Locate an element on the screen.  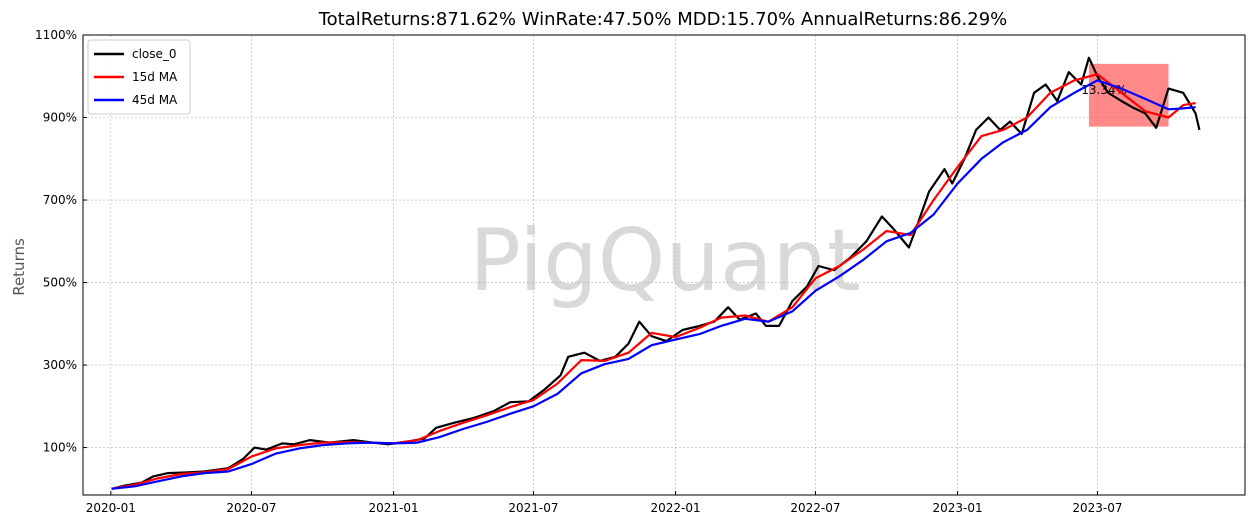
y-tick-label: 700% is located at coordinates (60, 200).